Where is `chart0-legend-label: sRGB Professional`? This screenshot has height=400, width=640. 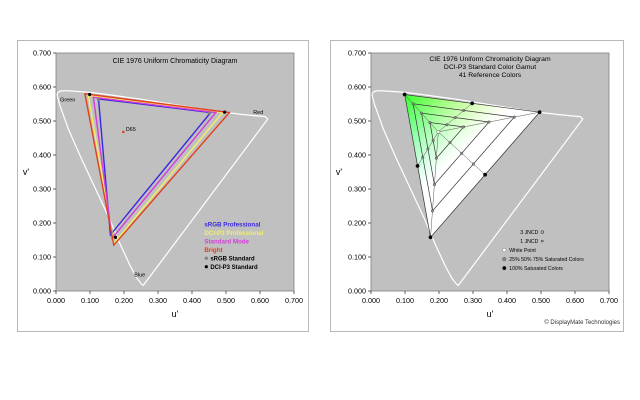 chart0-legend-label: sRGB Professional is located at coordinates (232, 225).